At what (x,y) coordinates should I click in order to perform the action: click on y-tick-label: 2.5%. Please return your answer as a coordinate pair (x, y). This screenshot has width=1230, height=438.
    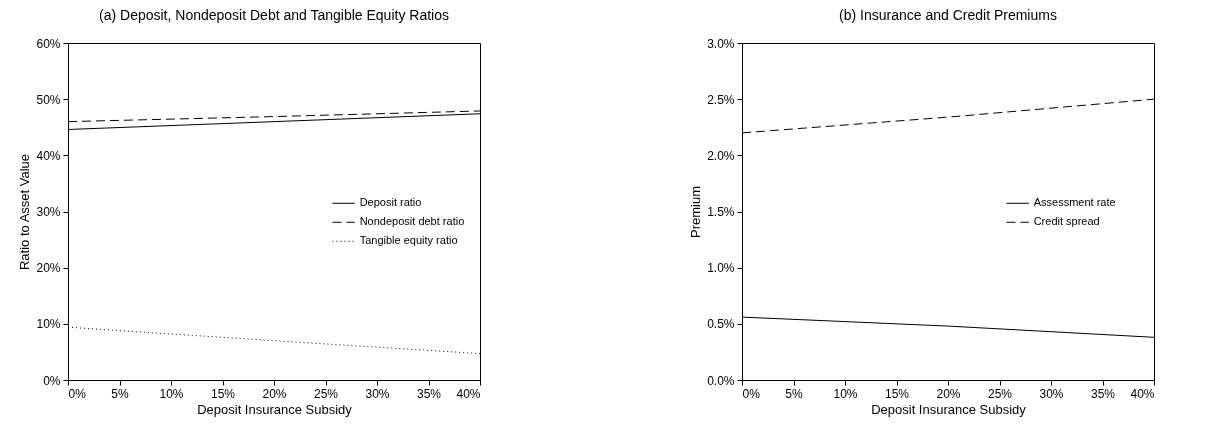
    Looking at the image, I should click on (721, 99).